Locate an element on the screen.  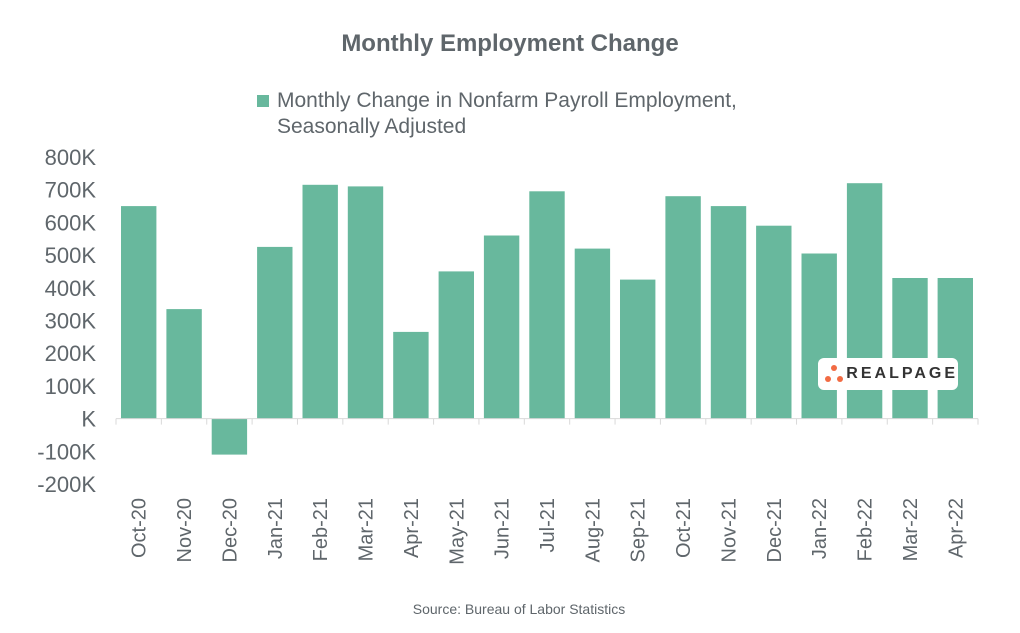
y-tick-label: 600K is located at coordinates (71, 222).